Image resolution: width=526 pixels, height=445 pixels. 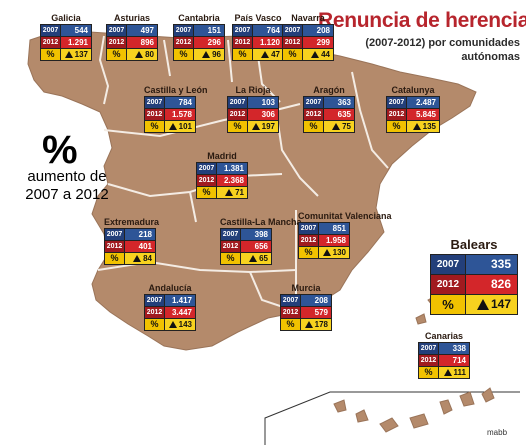 I want to click on percent-number: 178, so click(x=321, y=324).